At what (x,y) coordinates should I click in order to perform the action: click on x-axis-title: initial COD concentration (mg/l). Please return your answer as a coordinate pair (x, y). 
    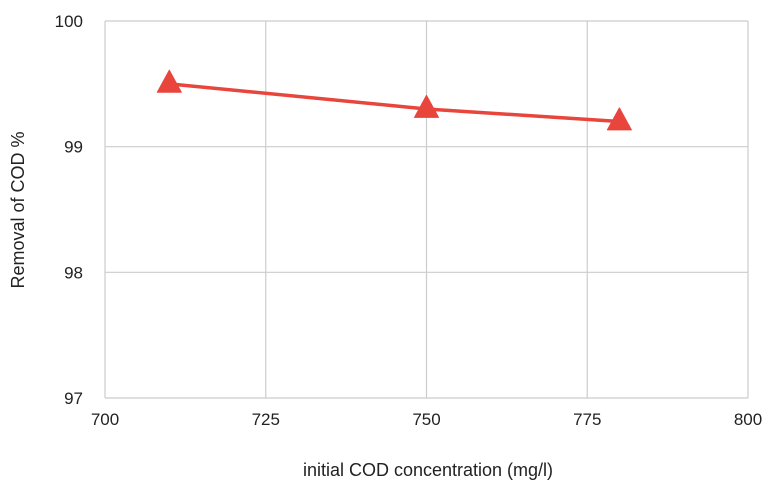
    Looking at the image, I should click on (428, 470).